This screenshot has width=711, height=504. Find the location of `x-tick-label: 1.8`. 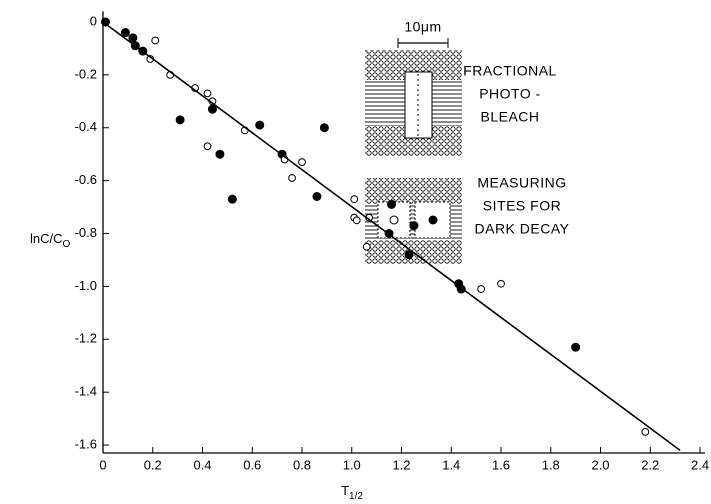

x-tick-label: 1.8 is located at coordinates (551, 464).